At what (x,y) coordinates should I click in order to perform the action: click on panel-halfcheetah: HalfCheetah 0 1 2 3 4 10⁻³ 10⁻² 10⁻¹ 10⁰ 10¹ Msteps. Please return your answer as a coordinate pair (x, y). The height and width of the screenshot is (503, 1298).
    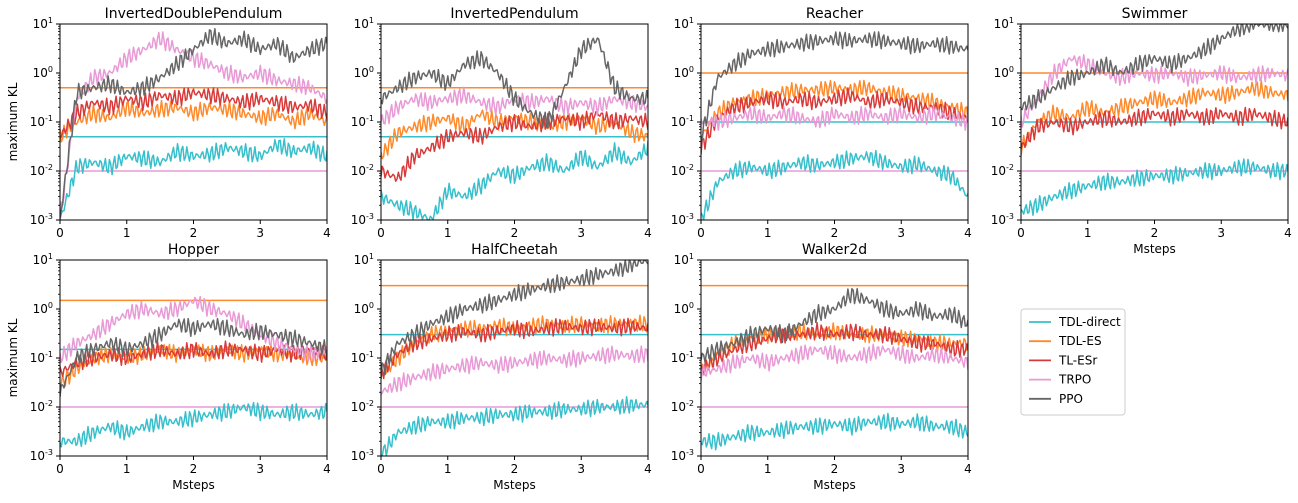
    Looking at the image, I should click on (501, 367).